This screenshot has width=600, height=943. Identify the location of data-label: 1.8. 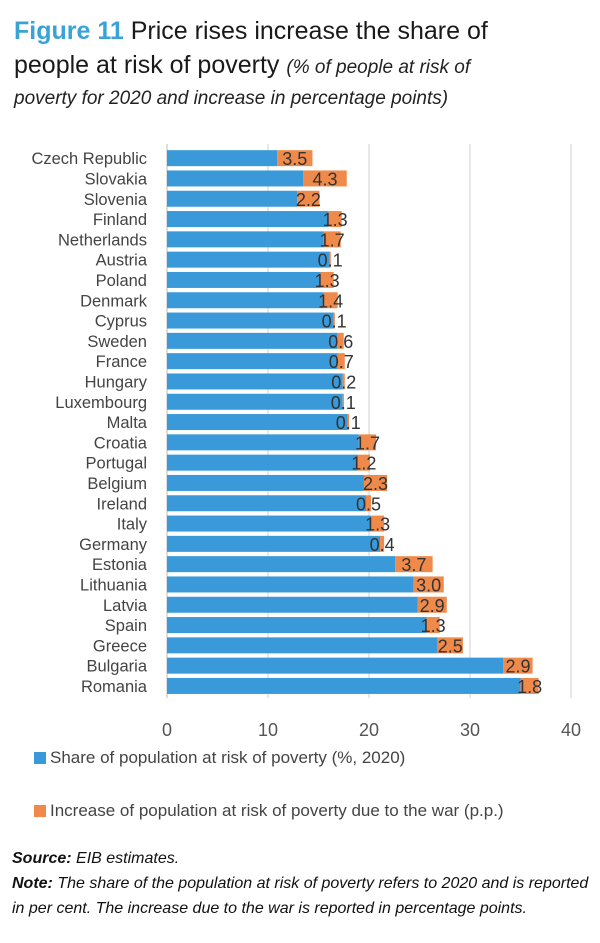
(529, 687).